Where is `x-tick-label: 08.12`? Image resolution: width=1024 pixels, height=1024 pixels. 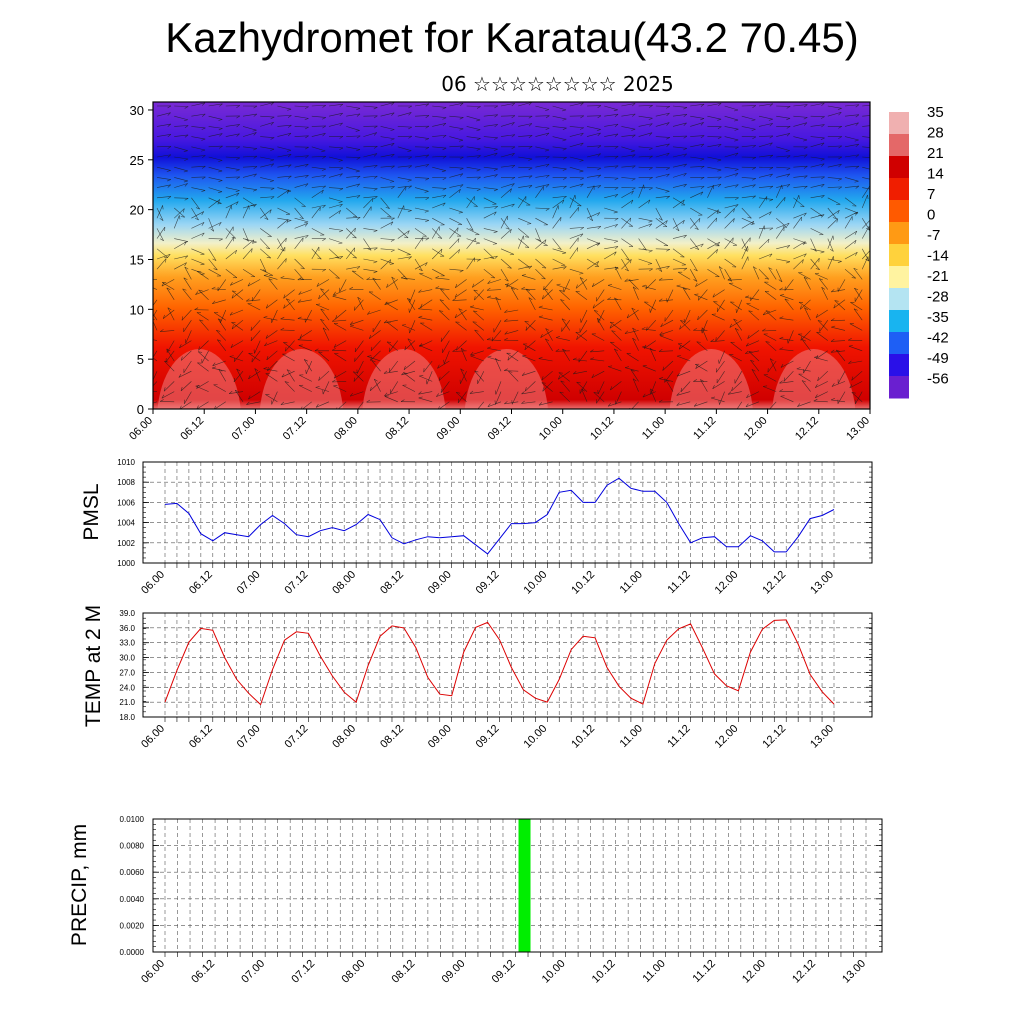 x-tick-label: 08.12 is located at coordinates (392, 583).